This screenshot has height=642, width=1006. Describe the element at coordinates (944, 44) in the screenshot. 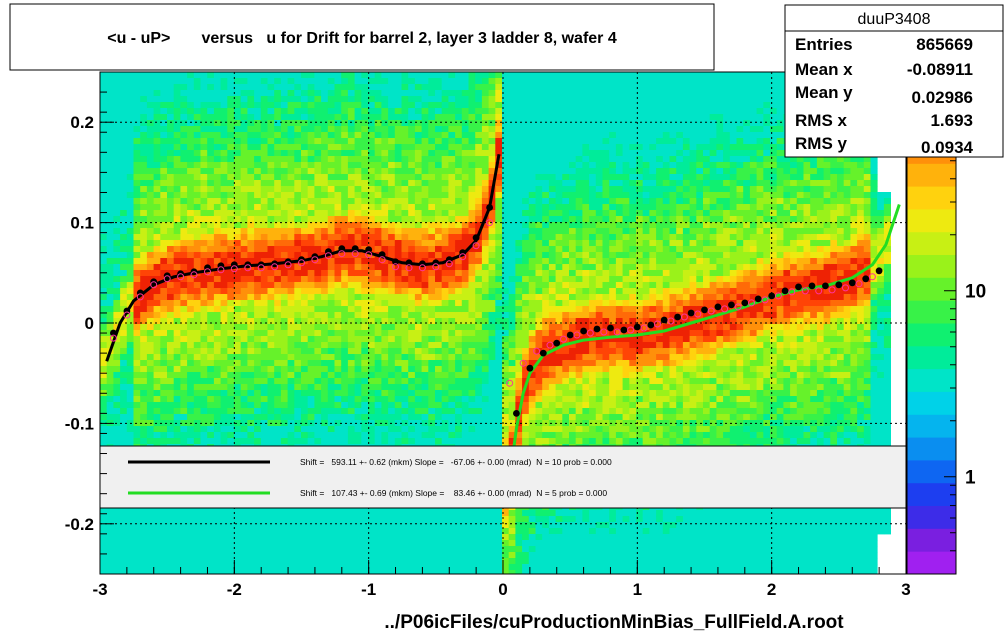

I see `stats-value-entries: 865669` at that location.